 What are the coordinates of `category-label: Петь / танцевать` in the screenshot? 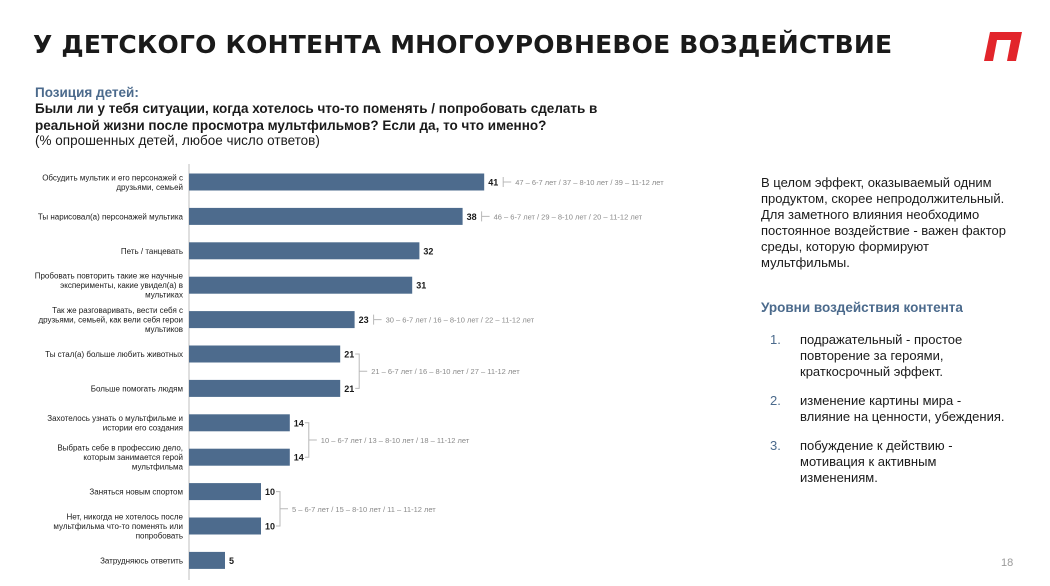 It's located at (152, 251).